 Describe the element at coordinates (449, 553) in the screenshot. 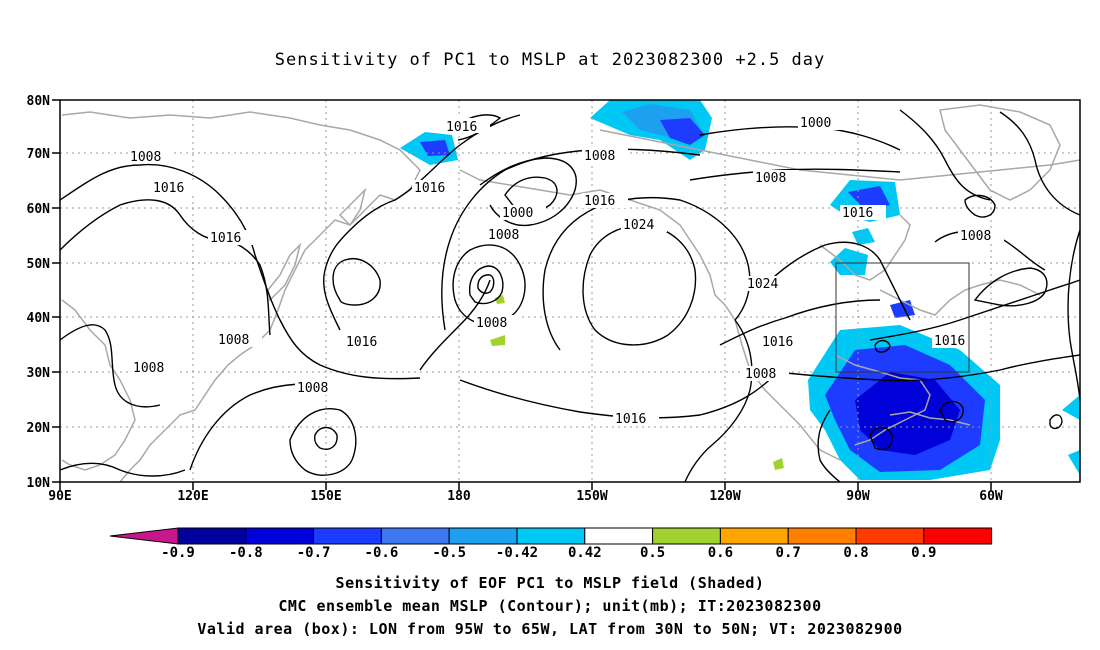

I see `colorbar-label: -0.5` at that location.